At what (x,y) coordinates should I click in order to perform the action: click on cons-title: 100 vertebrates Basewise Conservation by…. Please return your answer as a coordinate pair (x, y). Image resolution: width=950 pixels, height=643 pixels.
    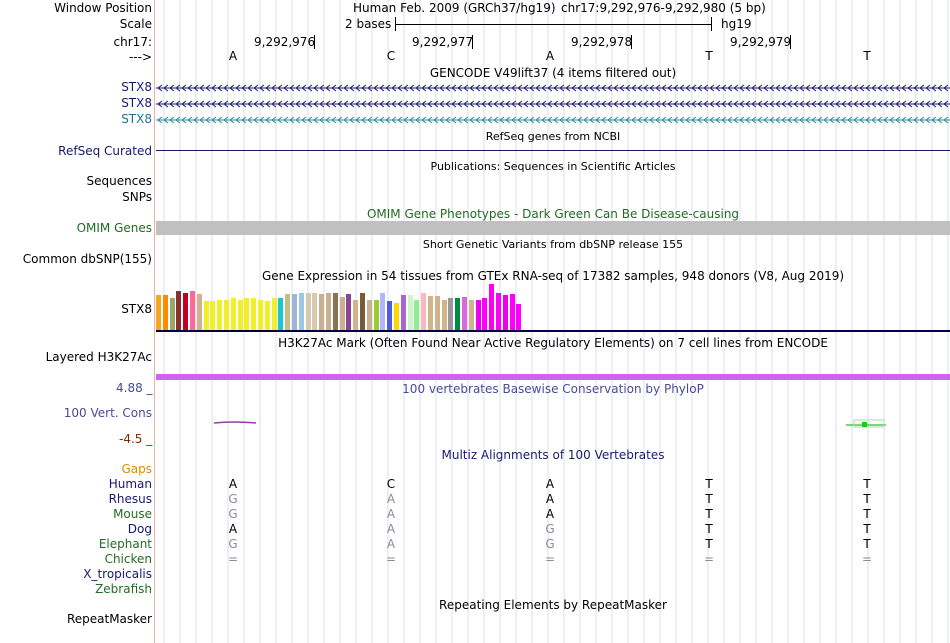
    Looking at the image, I should click on (553, 389).